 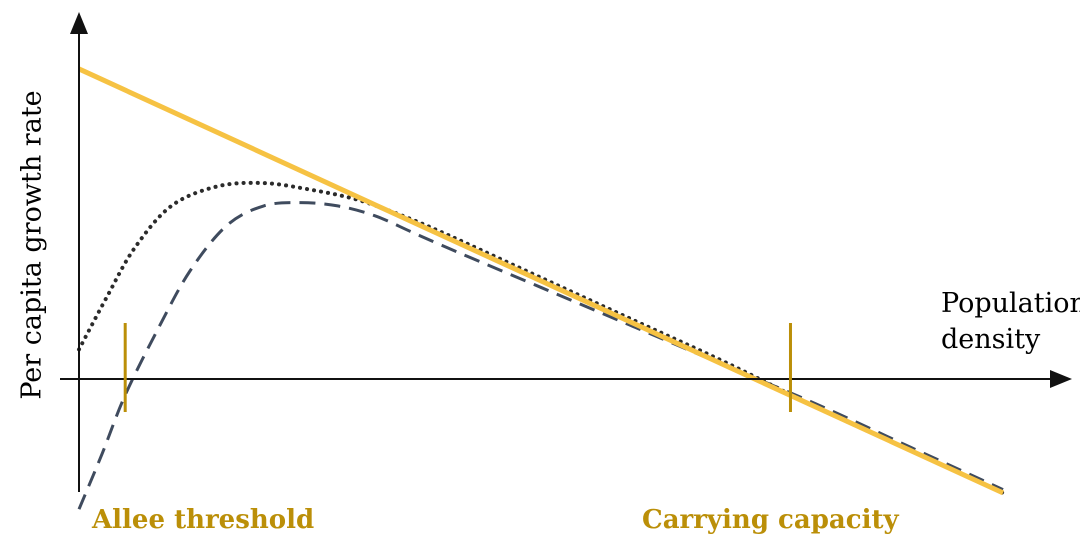 I want to click on x-axis-title-line2: density, so click(x=991, y=339).